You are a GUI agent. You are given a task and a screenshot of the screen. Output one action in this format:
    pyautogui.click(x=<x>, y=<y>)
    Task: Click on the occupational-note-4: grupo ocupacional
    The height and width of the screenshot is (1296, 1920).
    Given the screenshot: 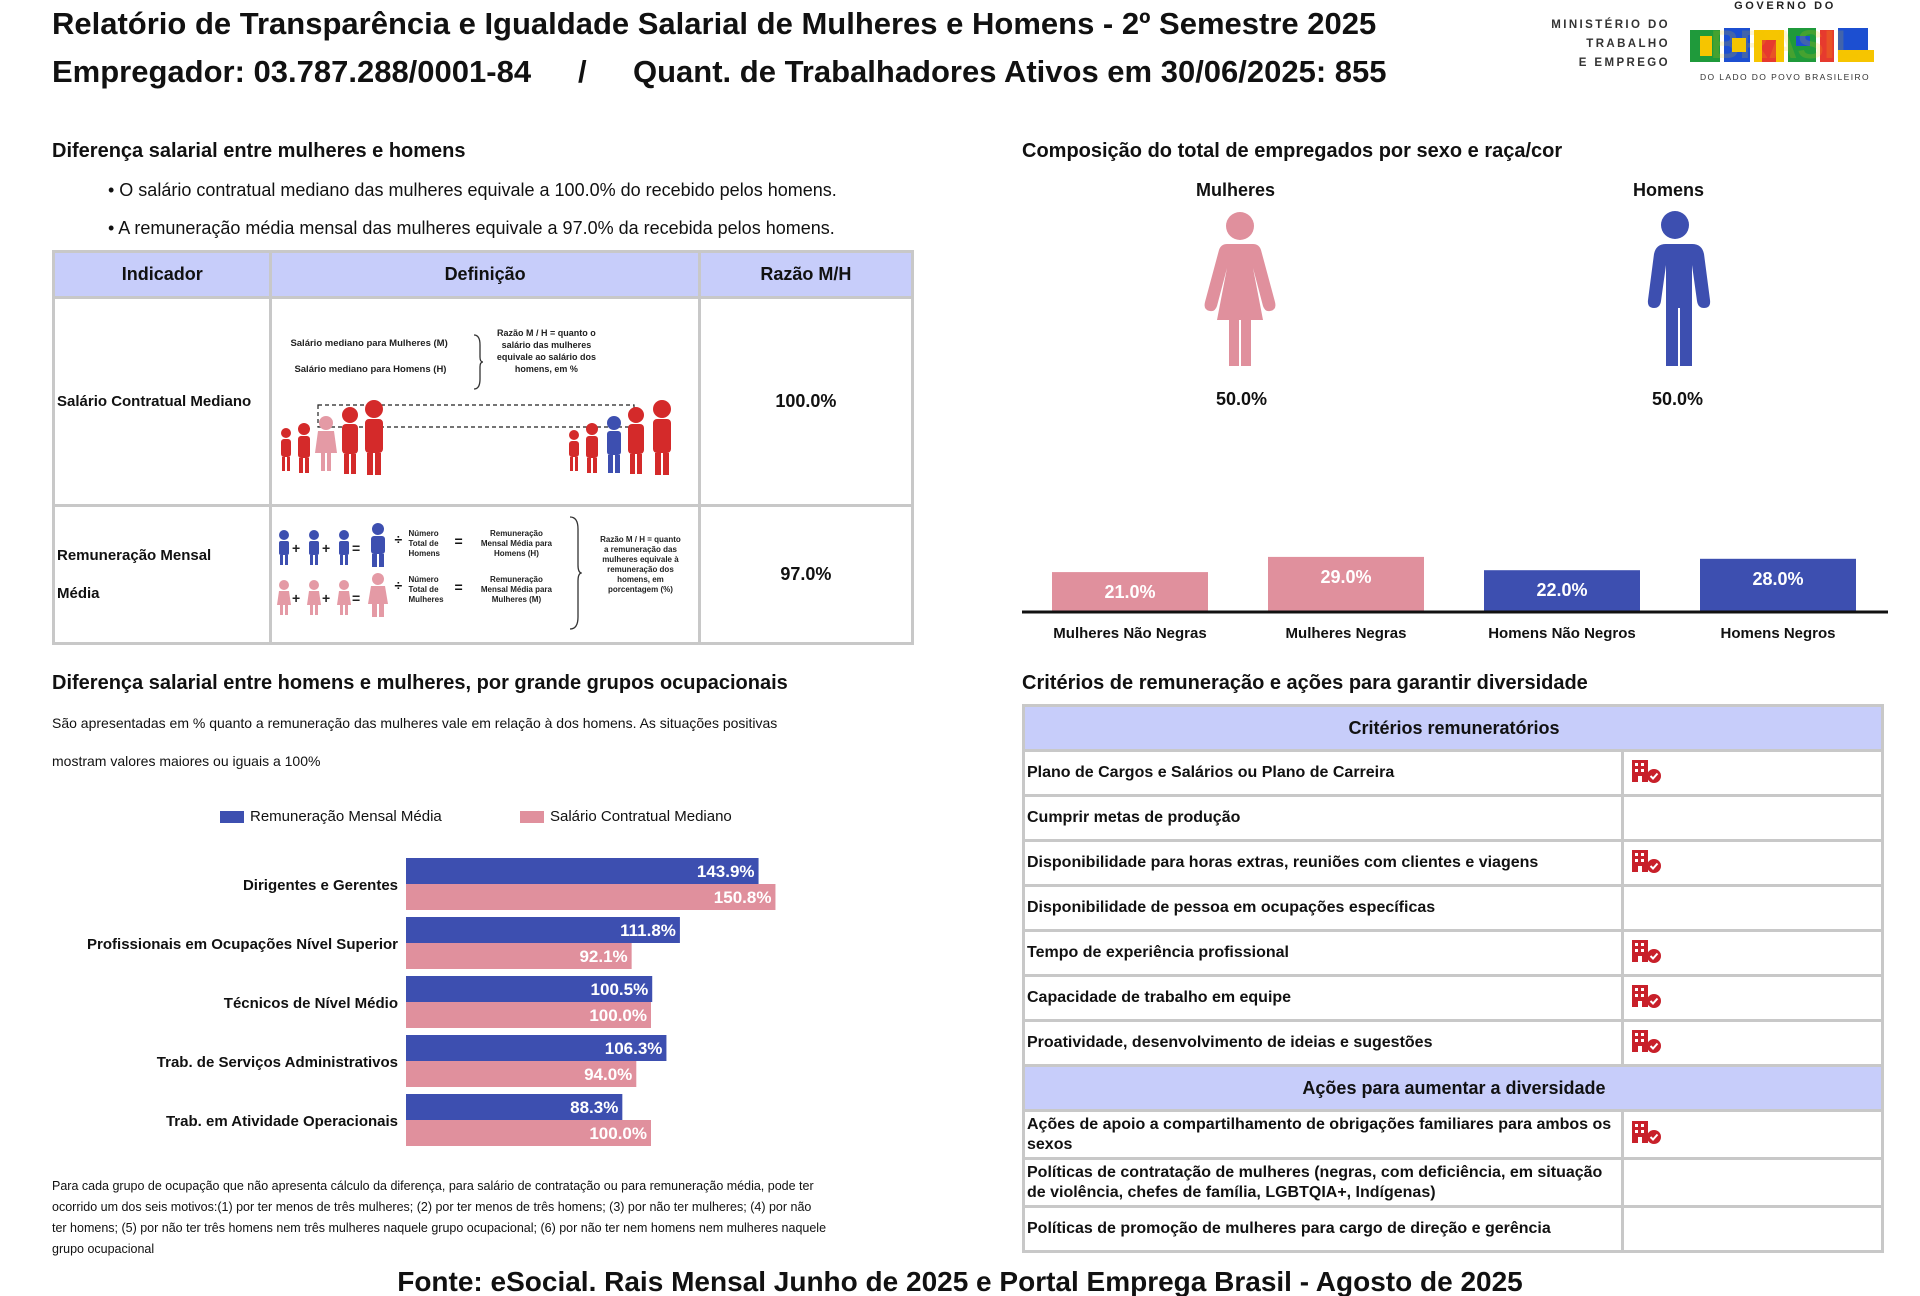 What is the action you would take?
    pyautogui.click(x=103, y=1249)
    